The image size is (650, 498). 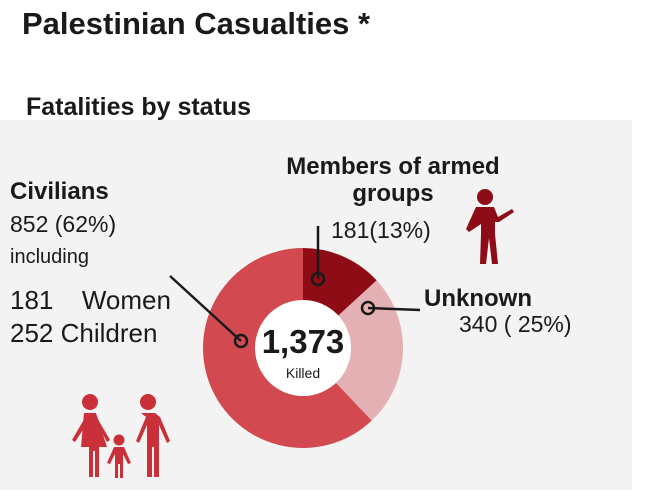 I want to click on leader-civilians, so click(x=205, y=308).